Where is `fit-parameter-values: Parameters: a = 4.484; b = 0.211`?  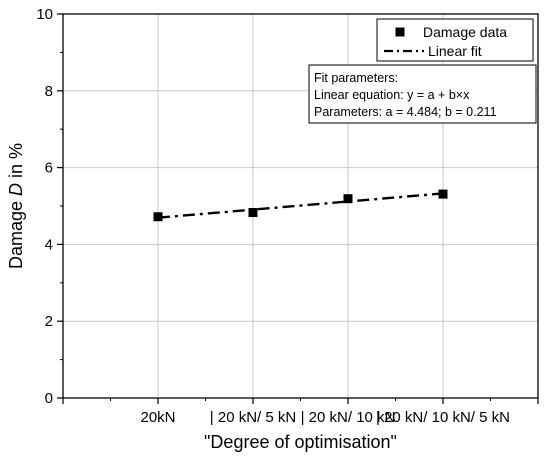
fit-parameter-values: Parameters: a = 4.484; b = 0.211 is located at coordinates (405, 112).